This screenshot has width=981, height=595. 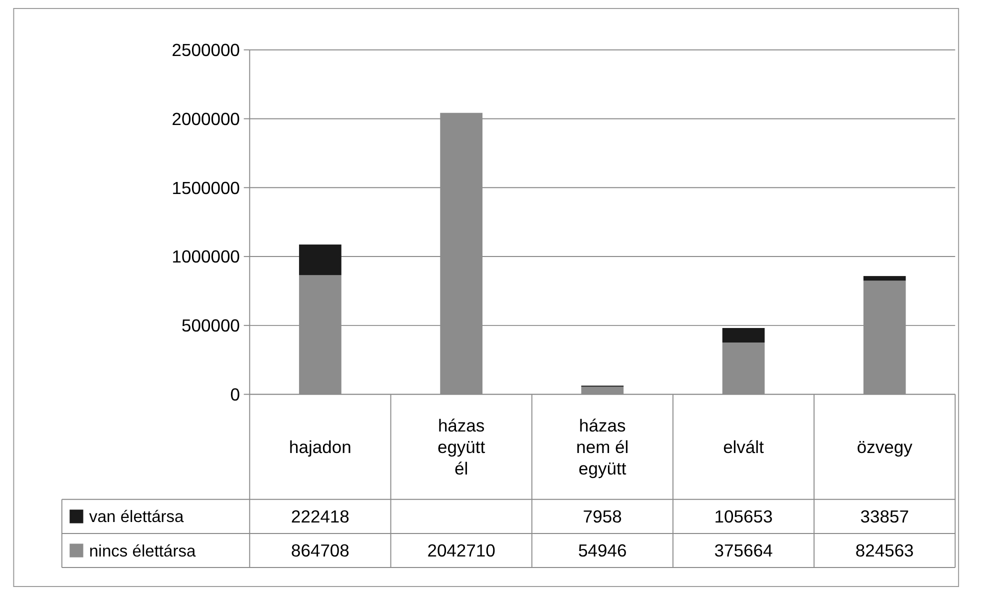 I want to click on y-tick-label: 500000, so click(x=211, y=326).